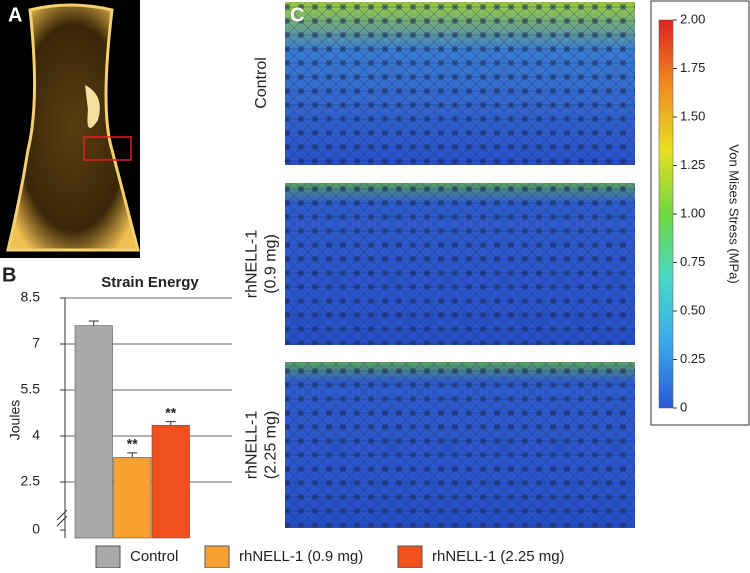  I want to click on colorbar-tick-label: 1.50, so click(692, 115).